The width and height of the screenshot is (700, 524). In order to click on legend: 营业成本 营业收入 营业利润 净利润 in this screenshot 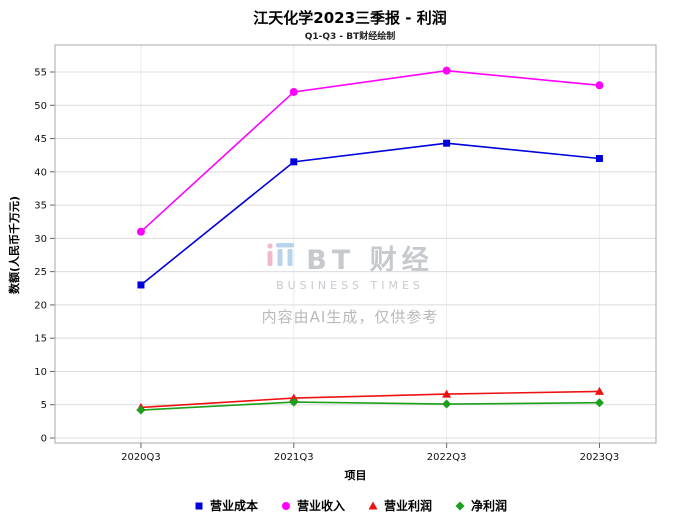, I will do `click(350, 505)`.